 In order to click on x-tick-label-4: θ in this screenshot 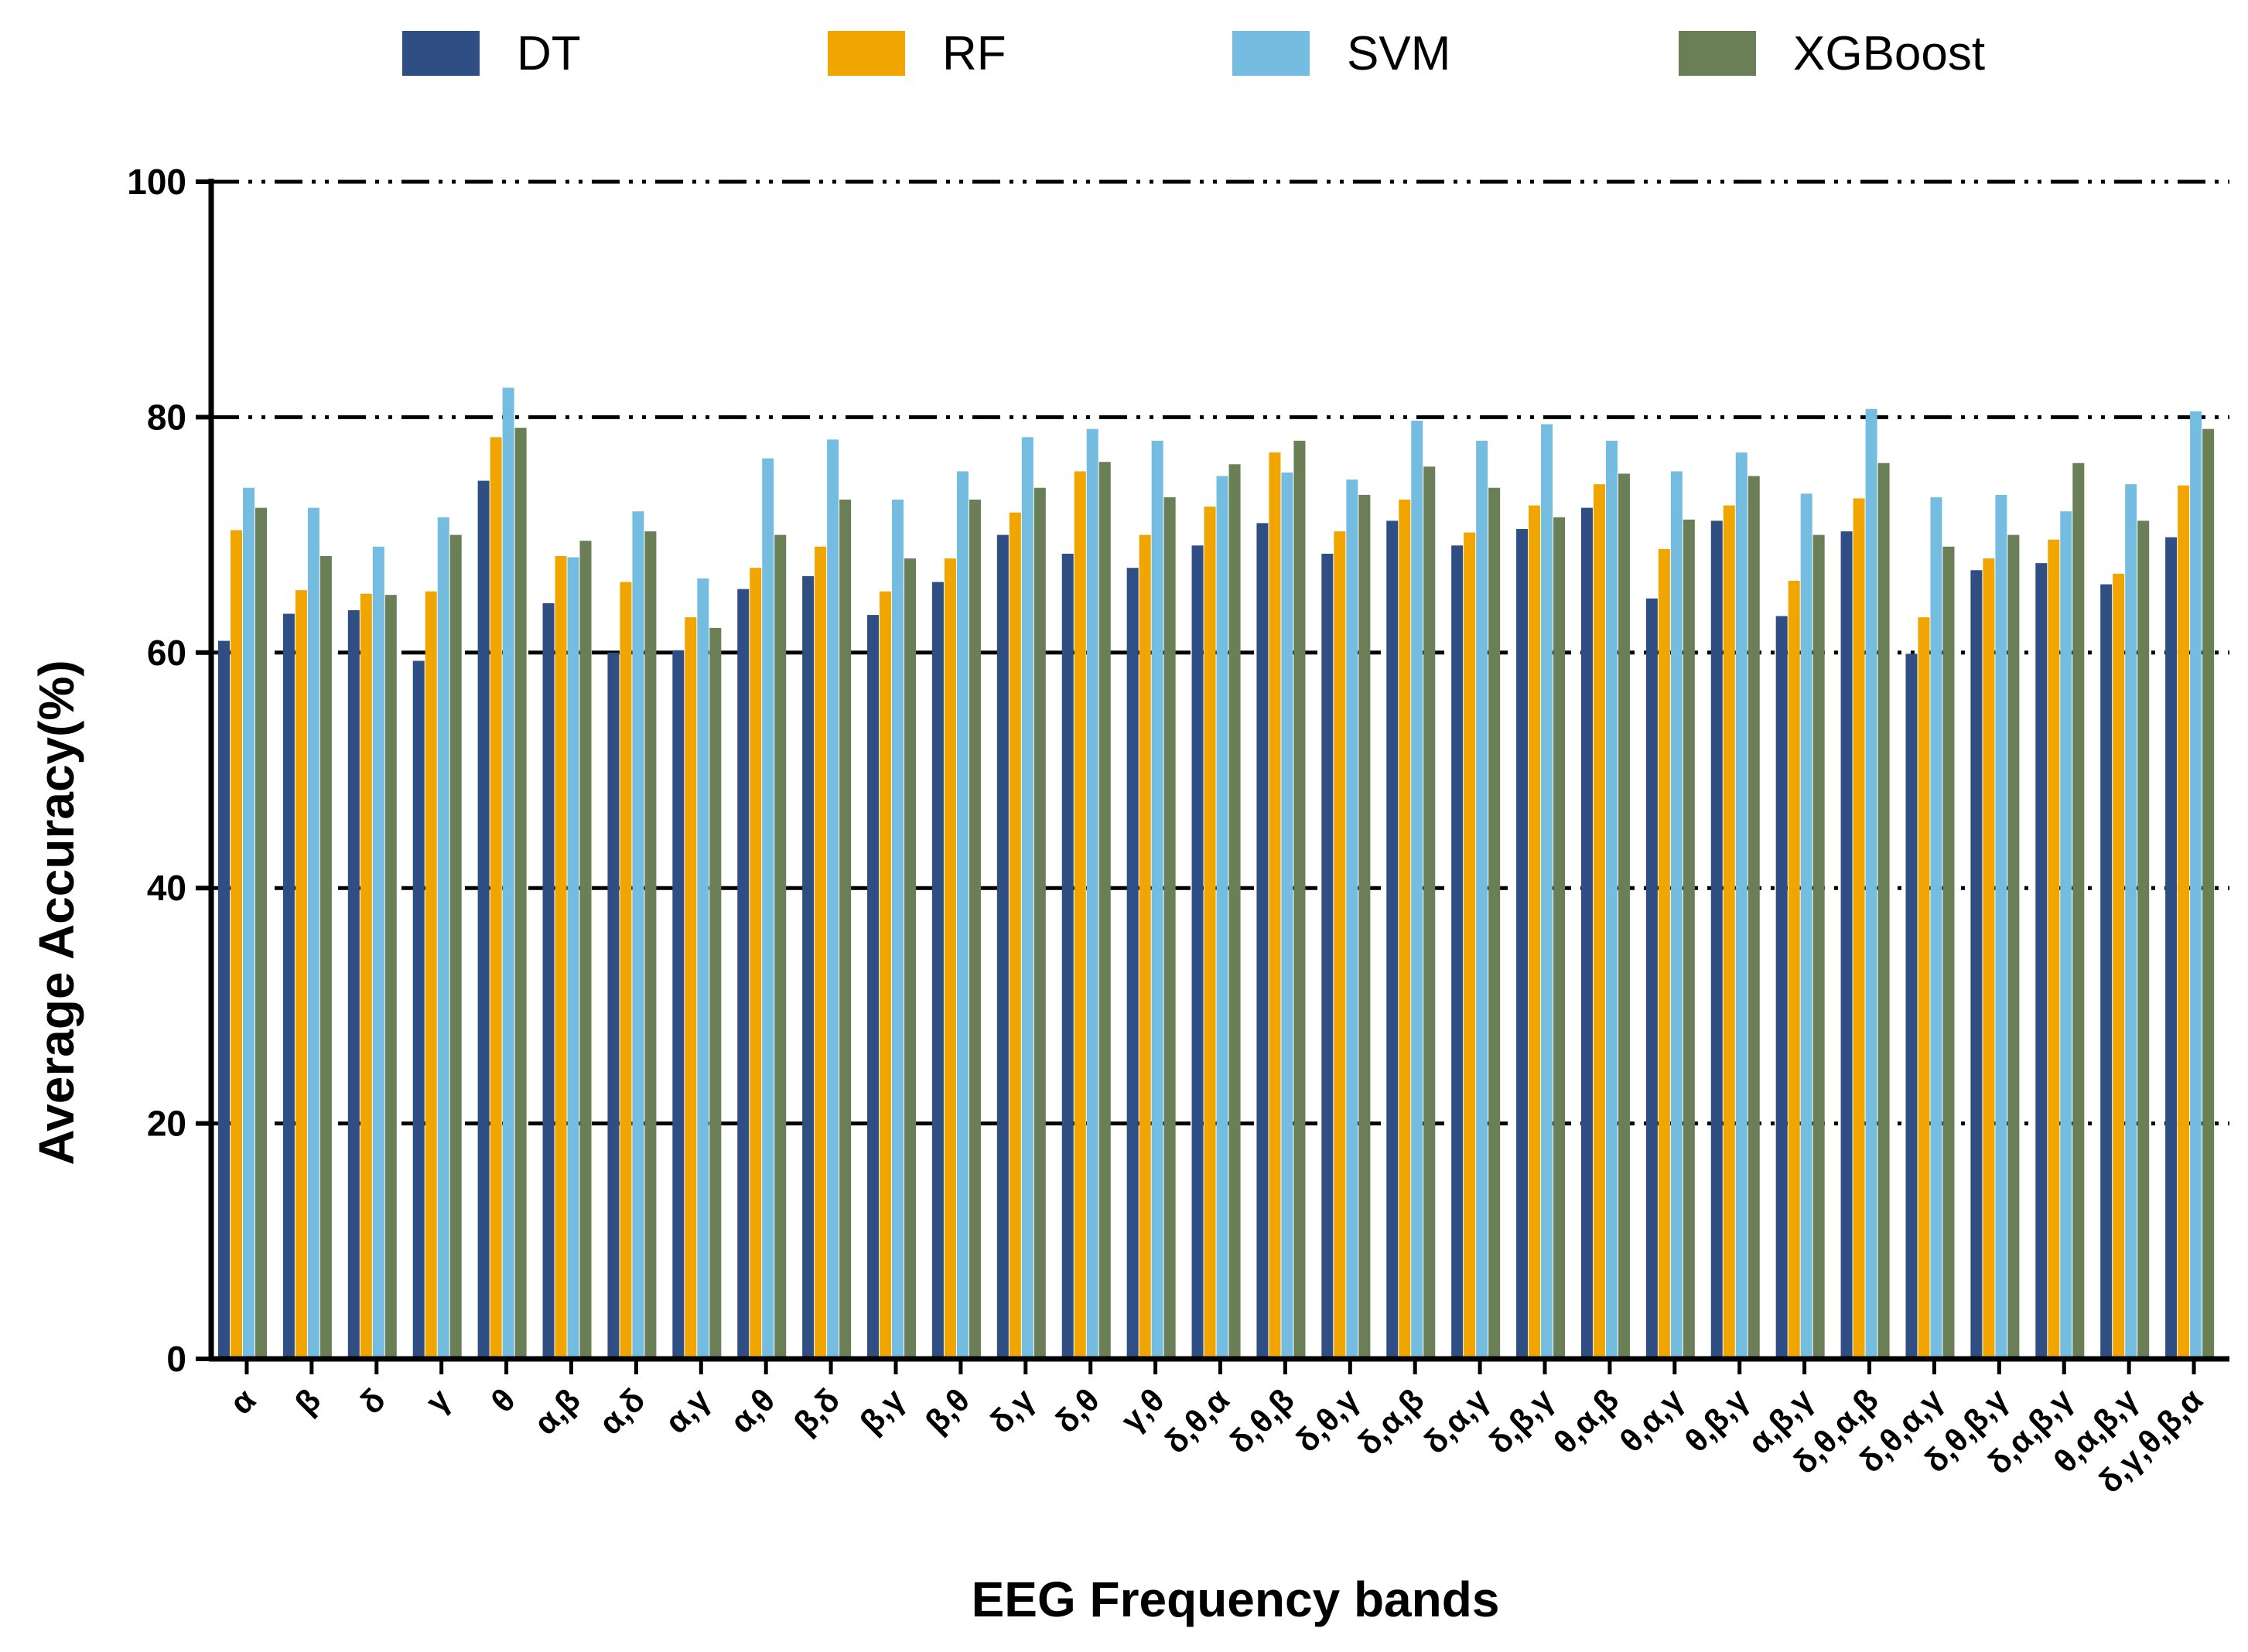, I will do `click(503, 1400)`.